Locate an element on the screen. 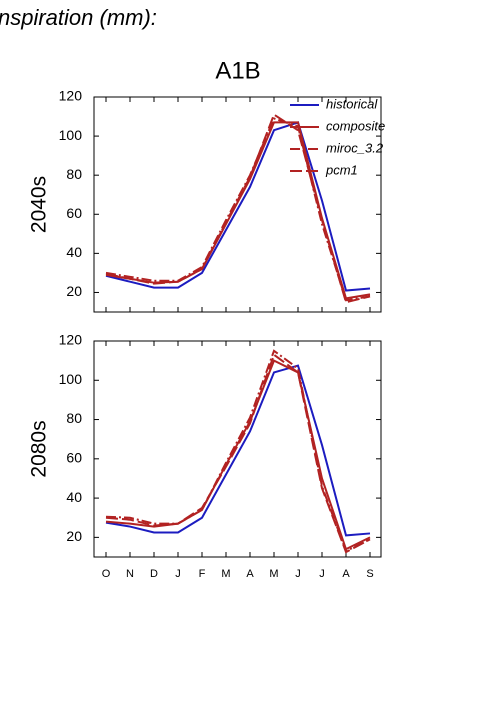 Image resolution: width=501 pixels, height=709 pixels. scenario-title: A1B is located at coordinates (237, 70).